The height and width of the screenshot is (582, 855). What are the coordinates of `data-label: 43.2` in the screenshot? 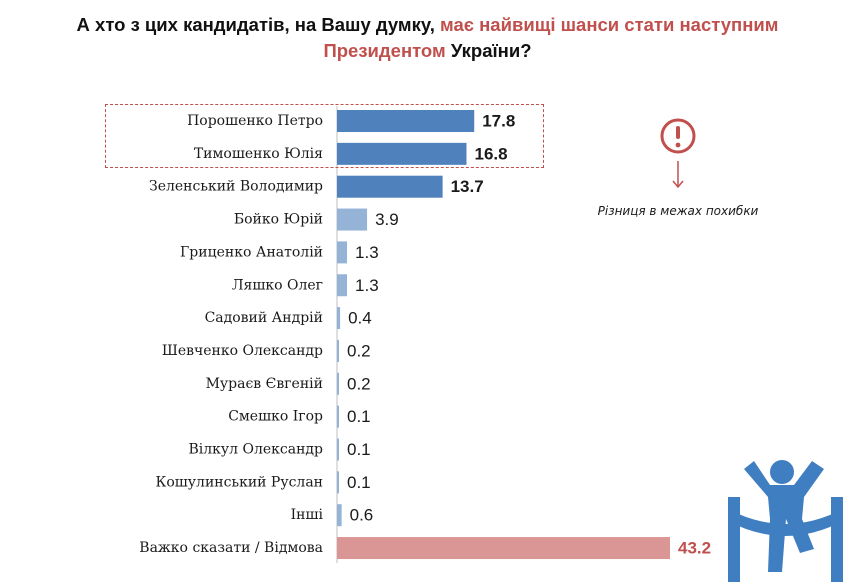 It's located at (694, 548).